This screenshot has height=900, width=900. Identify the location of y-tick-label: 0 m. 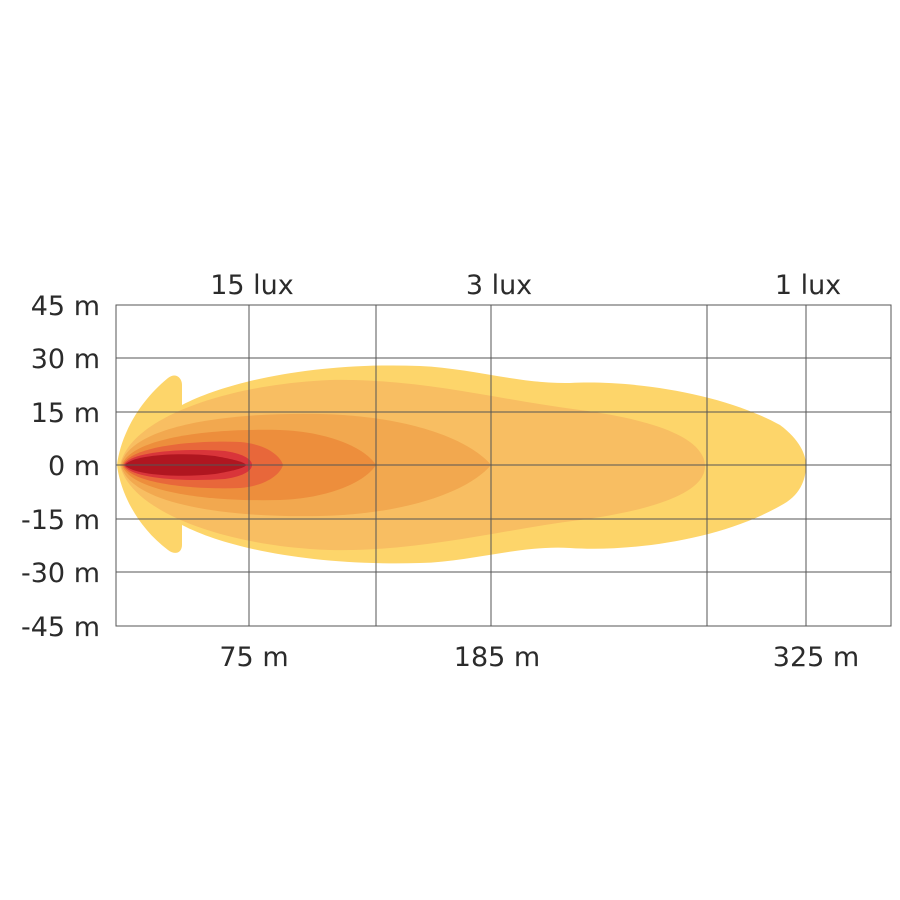
(74, 466).